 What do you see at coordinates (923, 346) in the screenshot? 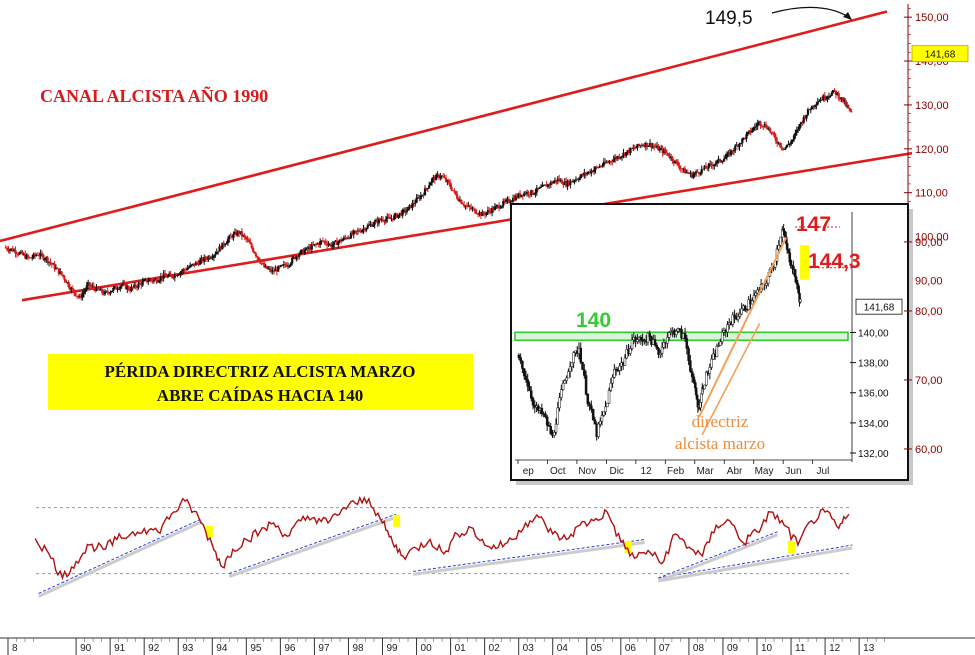
I see `panel-y-axis: 60,00 70,00 80,00 90,00` at bounding box center [923, 346].